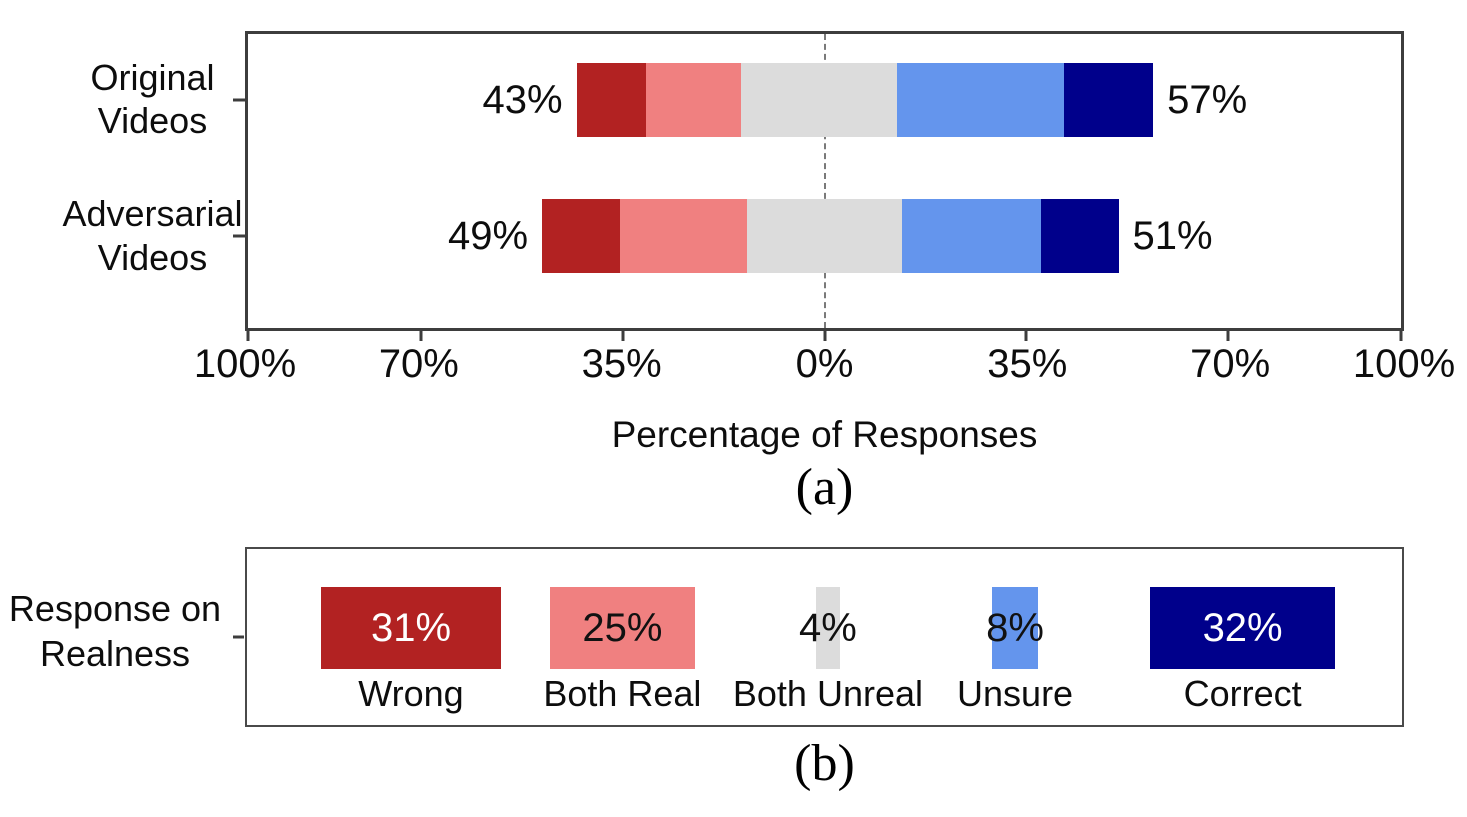 The width and height of the screenshot is (1467, 817). Describe the element at coordinates (152, 236) in the screenshot. I see `row-label-adversarial: Adversarial Videos` at that location.